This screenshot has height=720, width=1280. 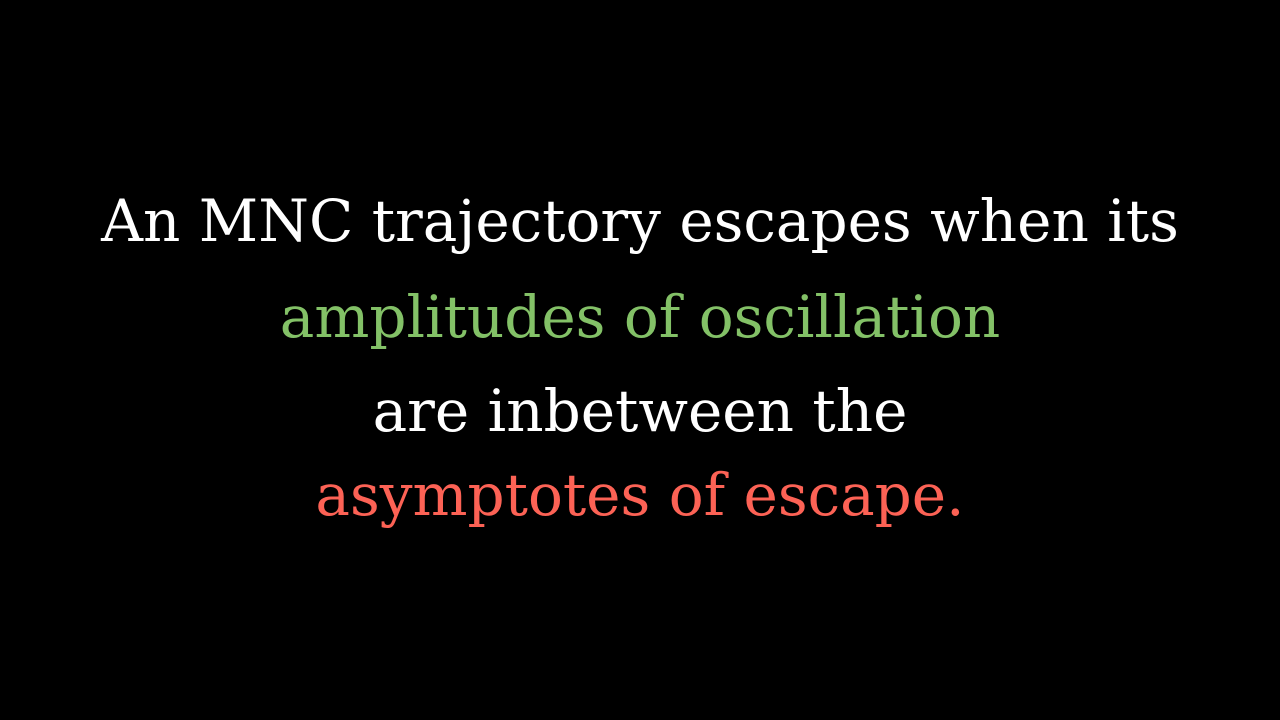 I want to click on text-line-3: are inbetween the, so click(x=640, y=411).